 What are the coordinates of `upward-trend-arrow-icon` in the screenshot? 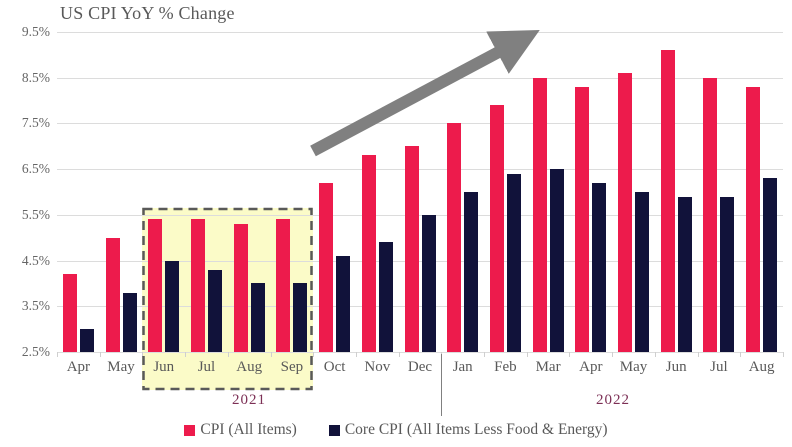 It's located at (425, 93).